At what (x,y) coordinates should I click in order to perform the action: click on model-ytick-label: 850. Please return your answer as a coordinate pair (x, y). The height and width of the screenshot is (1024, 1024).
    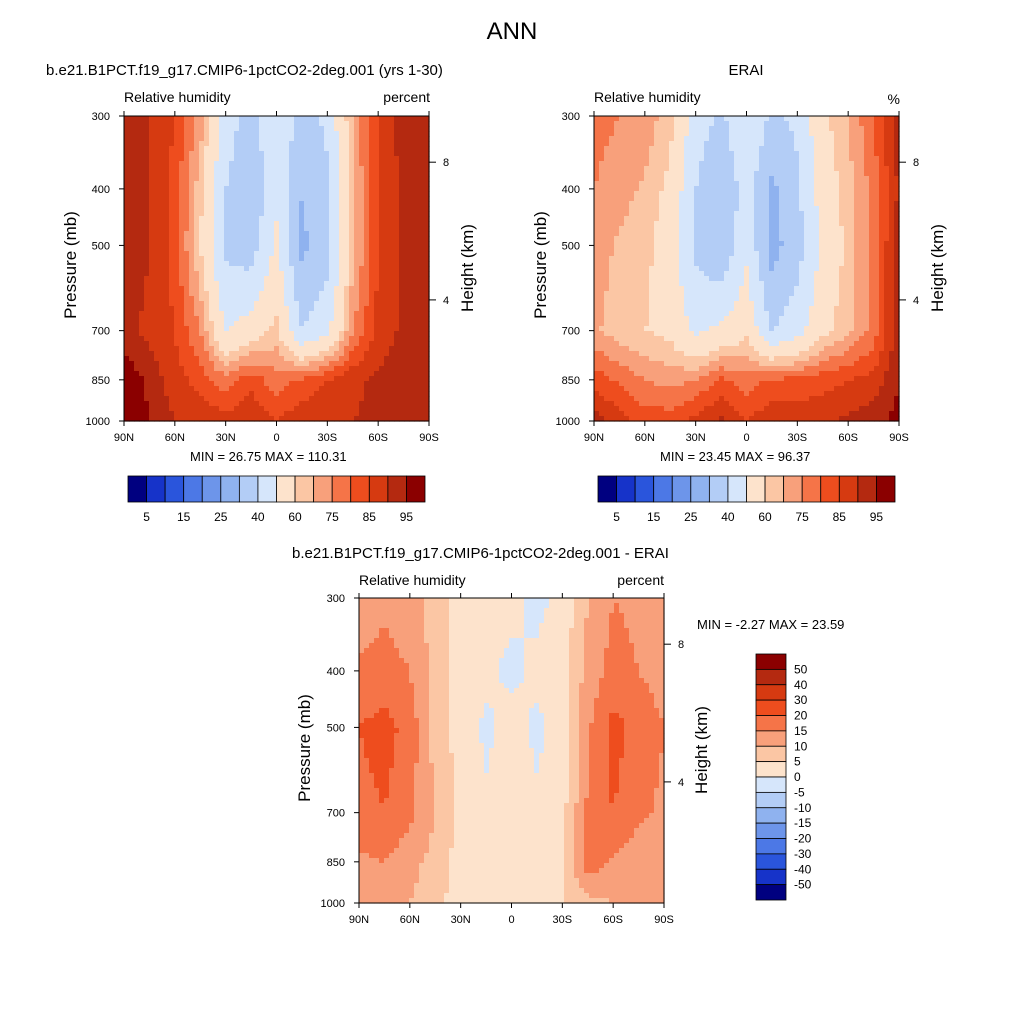
    Looking at the image, I should click on (101, 381).